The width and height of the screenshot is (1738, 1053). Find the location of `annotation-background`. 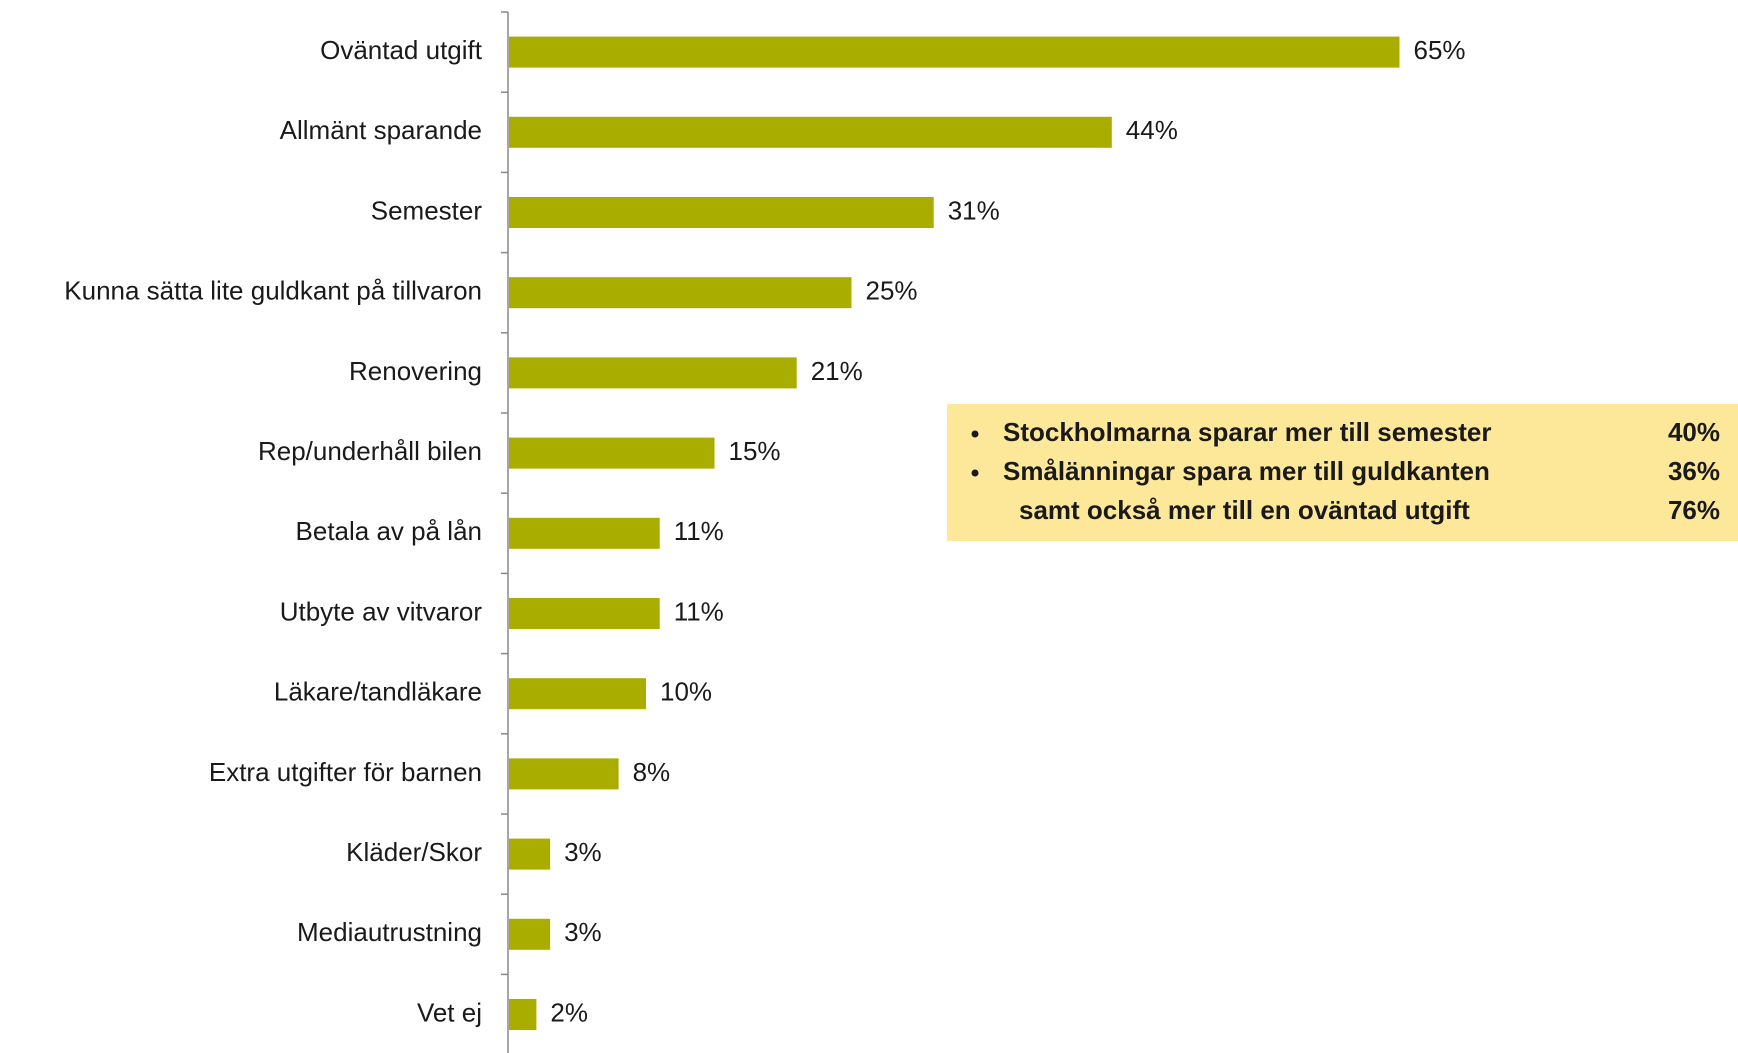

annotation-background is located at coordinates (1342, 472).